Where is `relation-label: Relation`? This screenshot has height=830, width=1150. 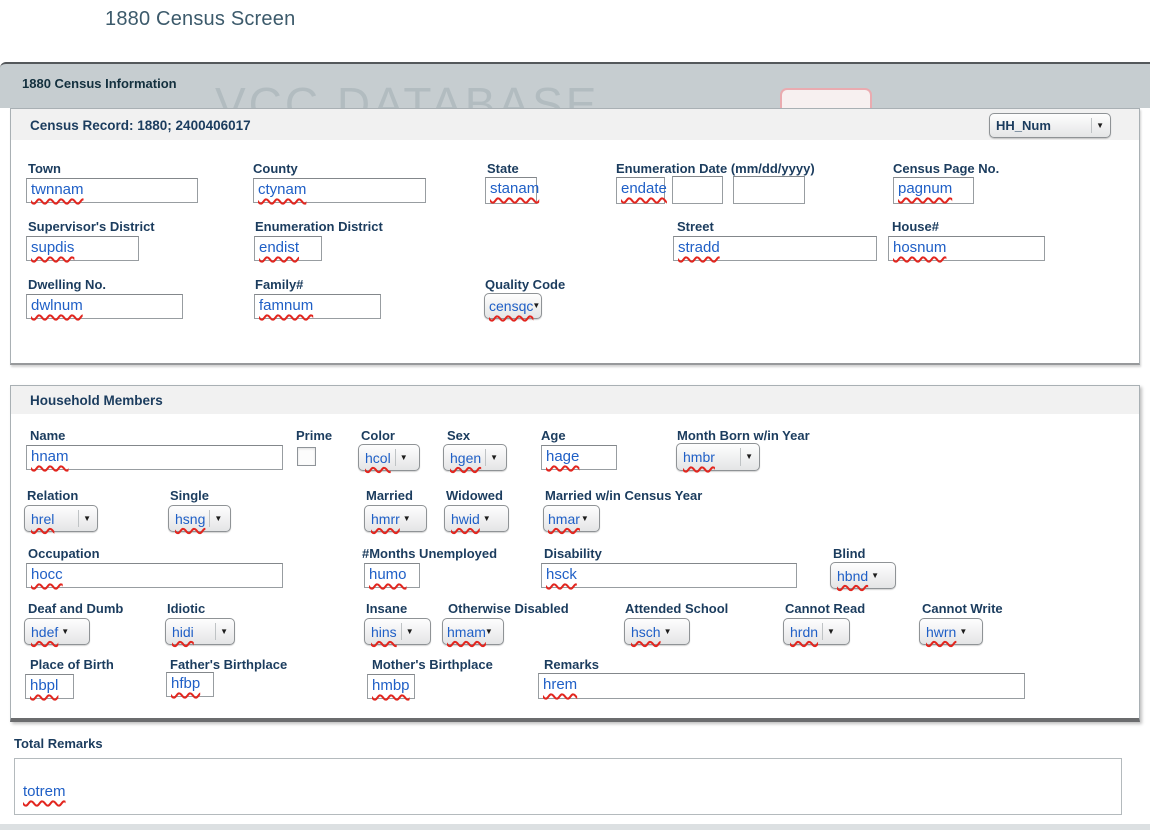 relation-label: Relation is located at coordinates (53, 495).